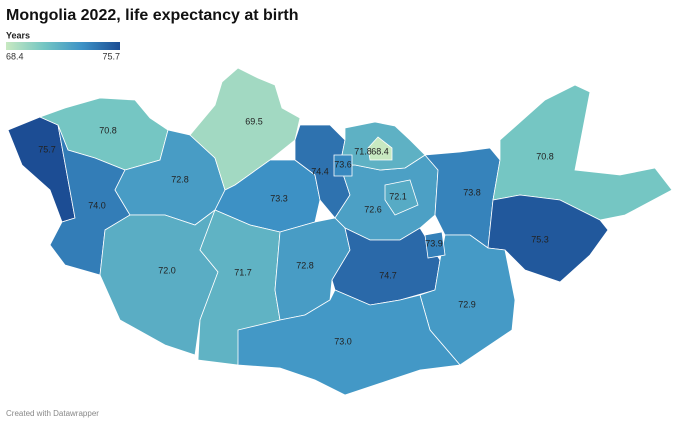  What do you see at coordinates (152, 15) in the screenshot?
I see `map-title: Mongolia 2022, life expectancy at birth` at bounding box center [152, 15].